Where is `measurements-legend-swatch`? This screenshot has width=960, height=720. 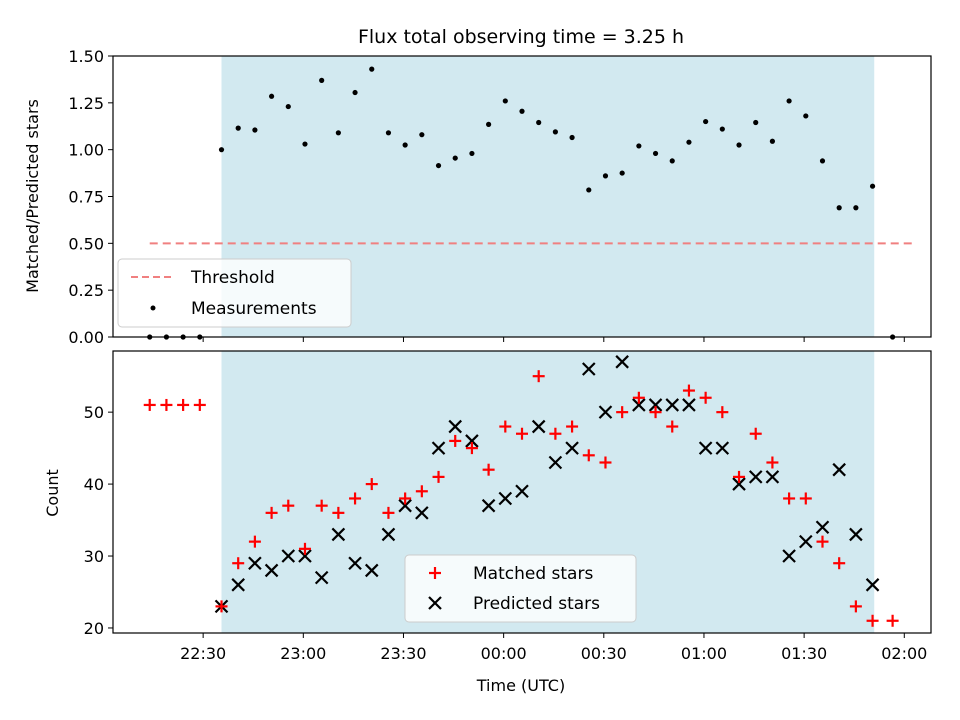 measurements-legend-swatch is located at coordinates (153, 308).